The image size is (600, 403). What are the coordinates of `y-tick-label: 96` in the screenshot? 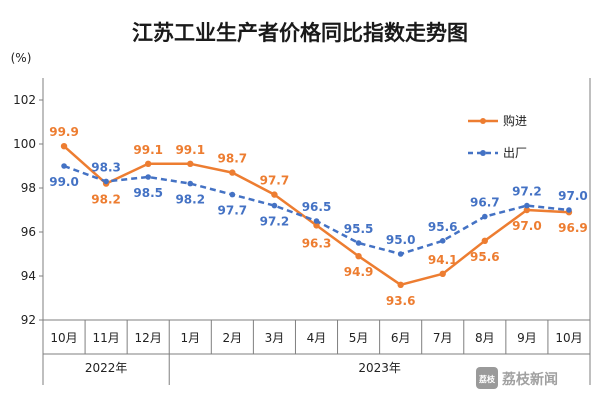 It's located at (28, 232).